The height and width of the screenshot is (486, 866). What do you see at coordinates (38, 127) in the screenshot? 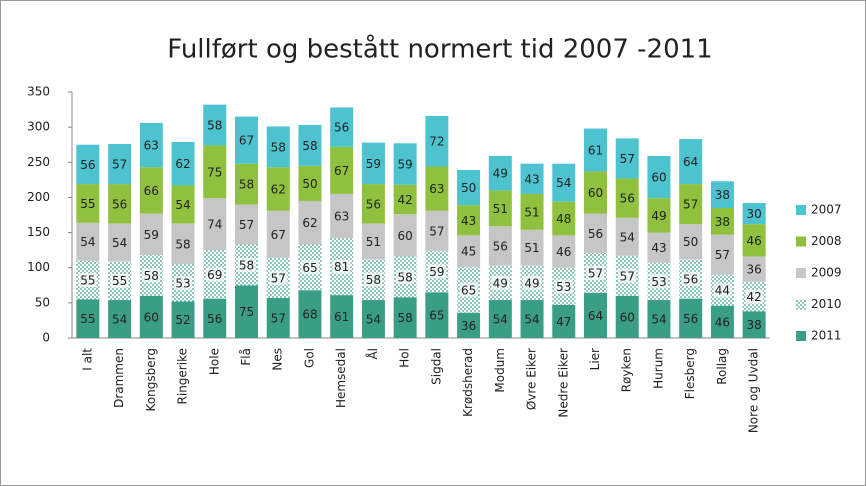
I see `y-tick-label: 300` at bounding box center [38, 127].